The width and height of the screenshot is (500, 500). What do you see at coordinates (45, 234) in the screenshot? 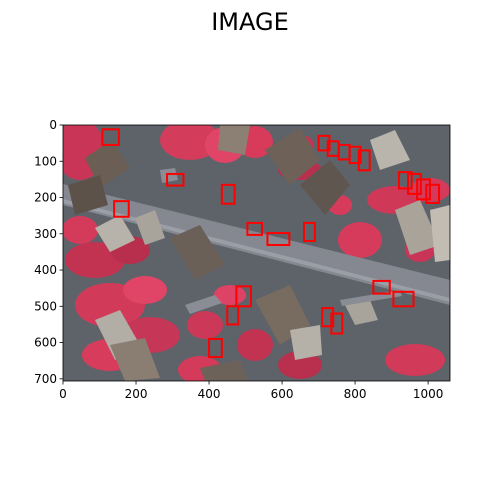
I see `y-tick-label: 300` at bounding box center [45, 234].